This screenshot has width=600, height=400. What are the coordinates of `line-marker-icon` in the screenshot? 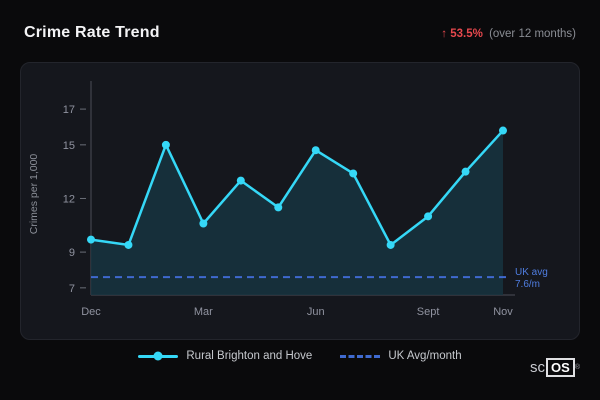 It's located at (158, 356).